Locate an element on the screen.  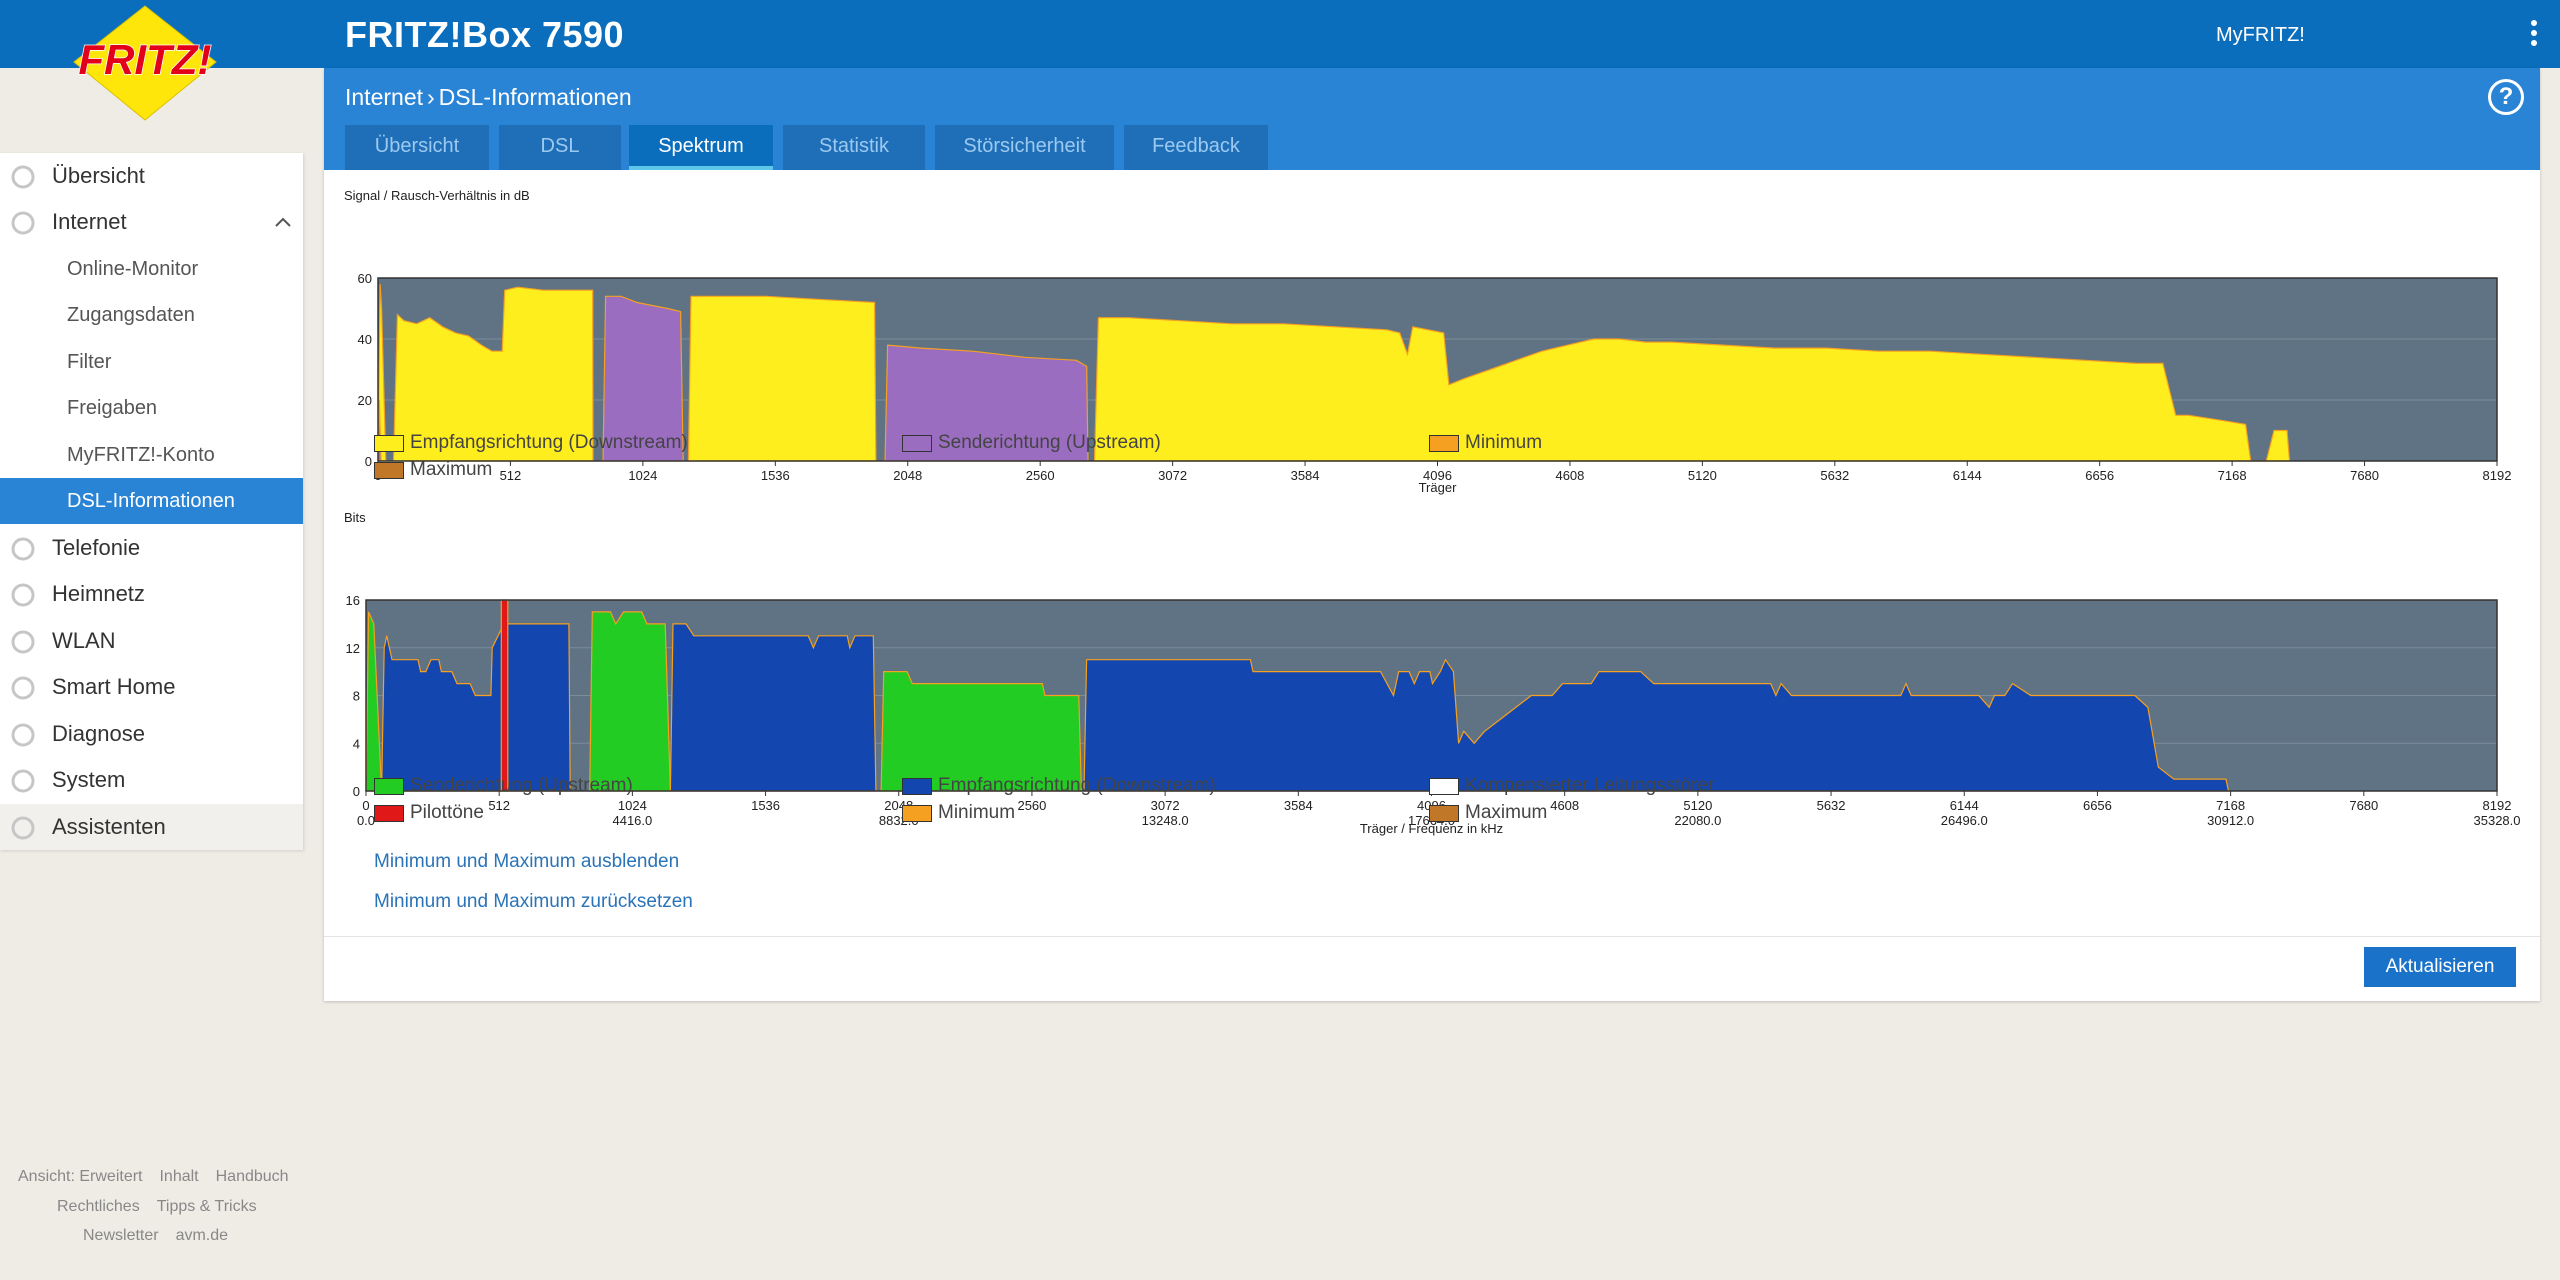
kebab-menu-icon is located at coordinates (2534, 35).